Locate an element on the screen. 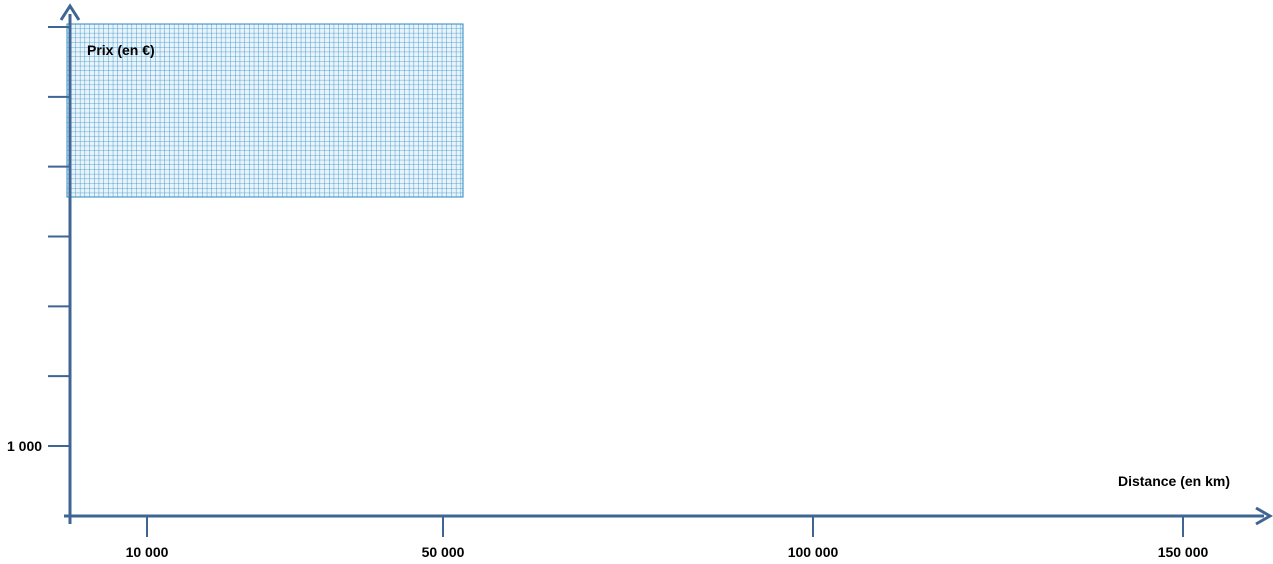 Image resolution: width=1273 pixels, height=564 pixels. x-axis-arrowhead is located at coordinates (1264, 516).